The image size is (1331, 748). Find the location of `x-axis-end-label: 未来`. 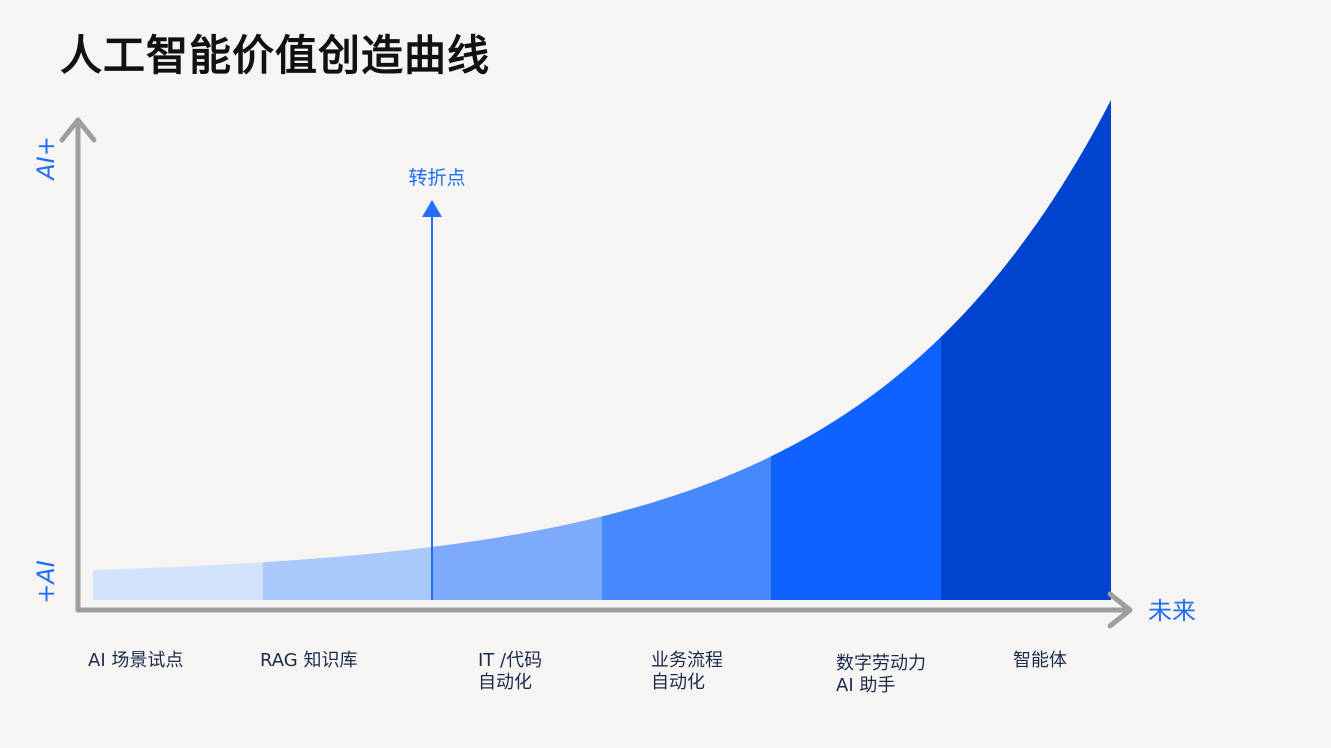

x-axis-end-label: 未来 is located at coordinates (1172, 611).